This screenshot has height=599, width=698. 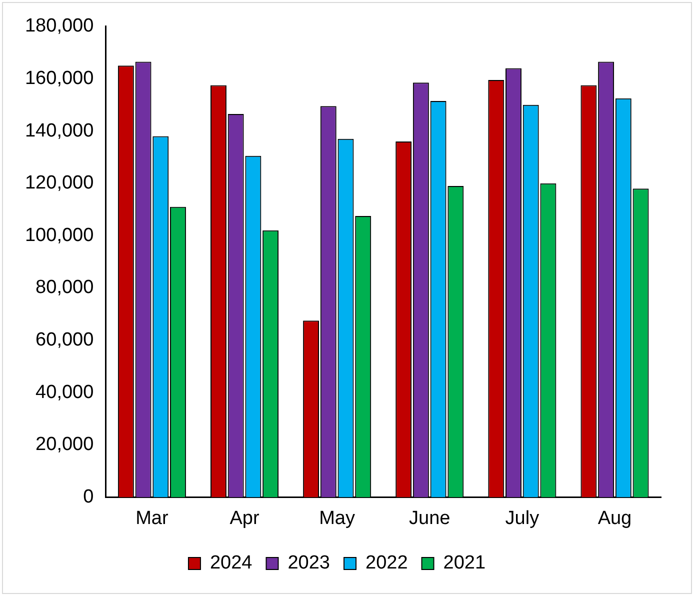 I want to click on y-tick-label: 0, so click(x=88, y=497).